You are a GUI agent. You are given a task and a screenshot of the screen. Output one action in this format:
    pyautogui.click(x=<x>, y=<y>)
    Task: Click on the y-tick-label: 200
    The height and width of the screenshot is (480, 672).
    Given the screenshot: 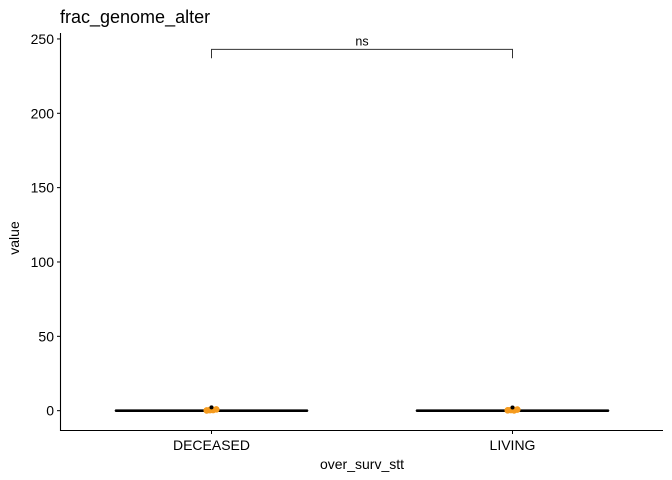 What is the action you would take?
    pyautogui.click(x=43, y=113)
    